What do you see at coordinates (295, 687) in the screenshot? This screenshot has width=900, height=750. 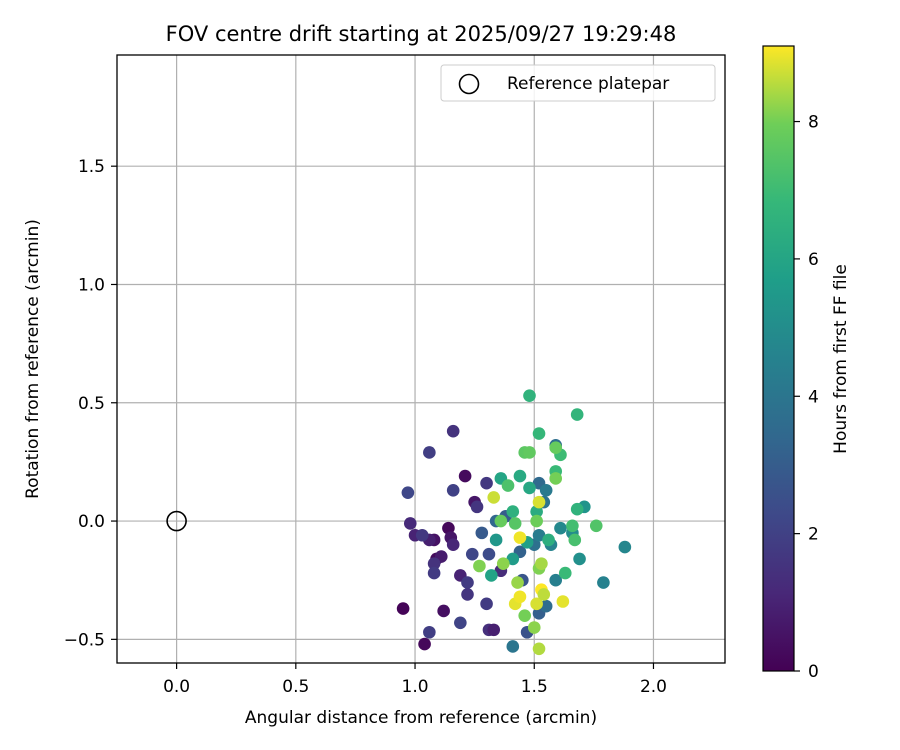 I see `x-tick-label: 0.5` at bounding box center [295, 687].